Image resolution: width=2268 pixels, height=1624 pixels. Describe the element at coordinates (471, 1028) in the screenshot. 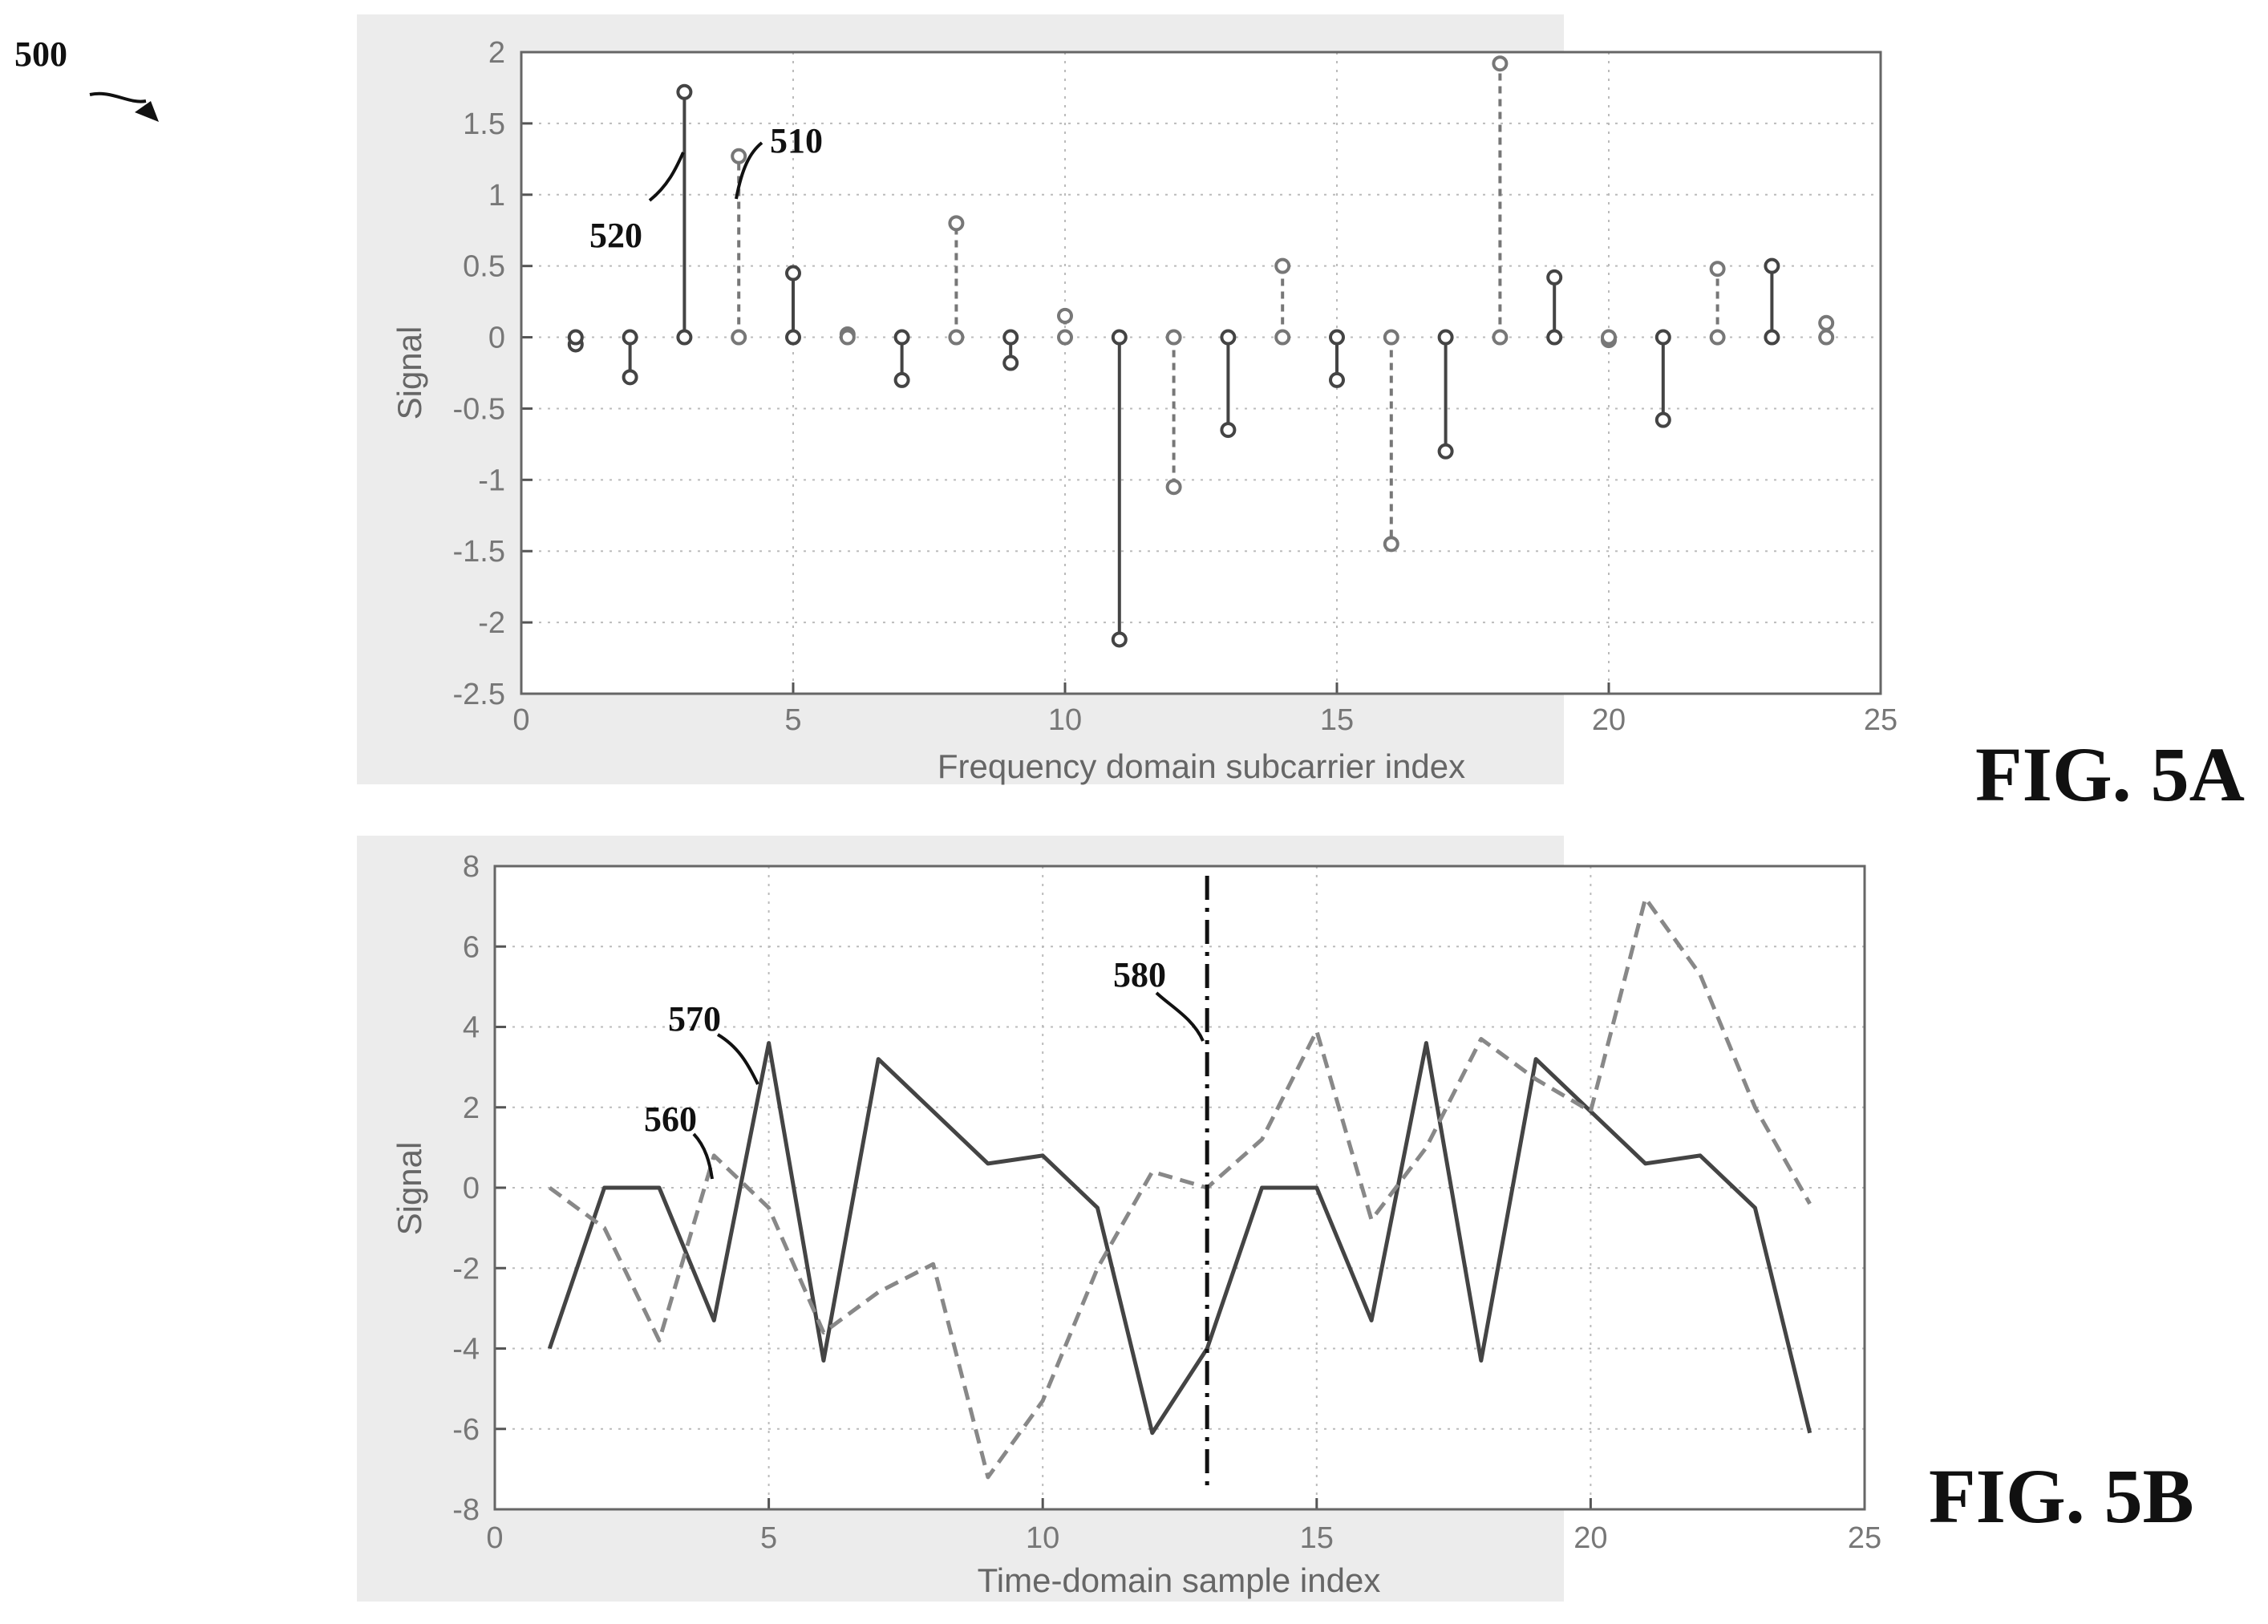

I see `y-tick-label: 4` at that location.